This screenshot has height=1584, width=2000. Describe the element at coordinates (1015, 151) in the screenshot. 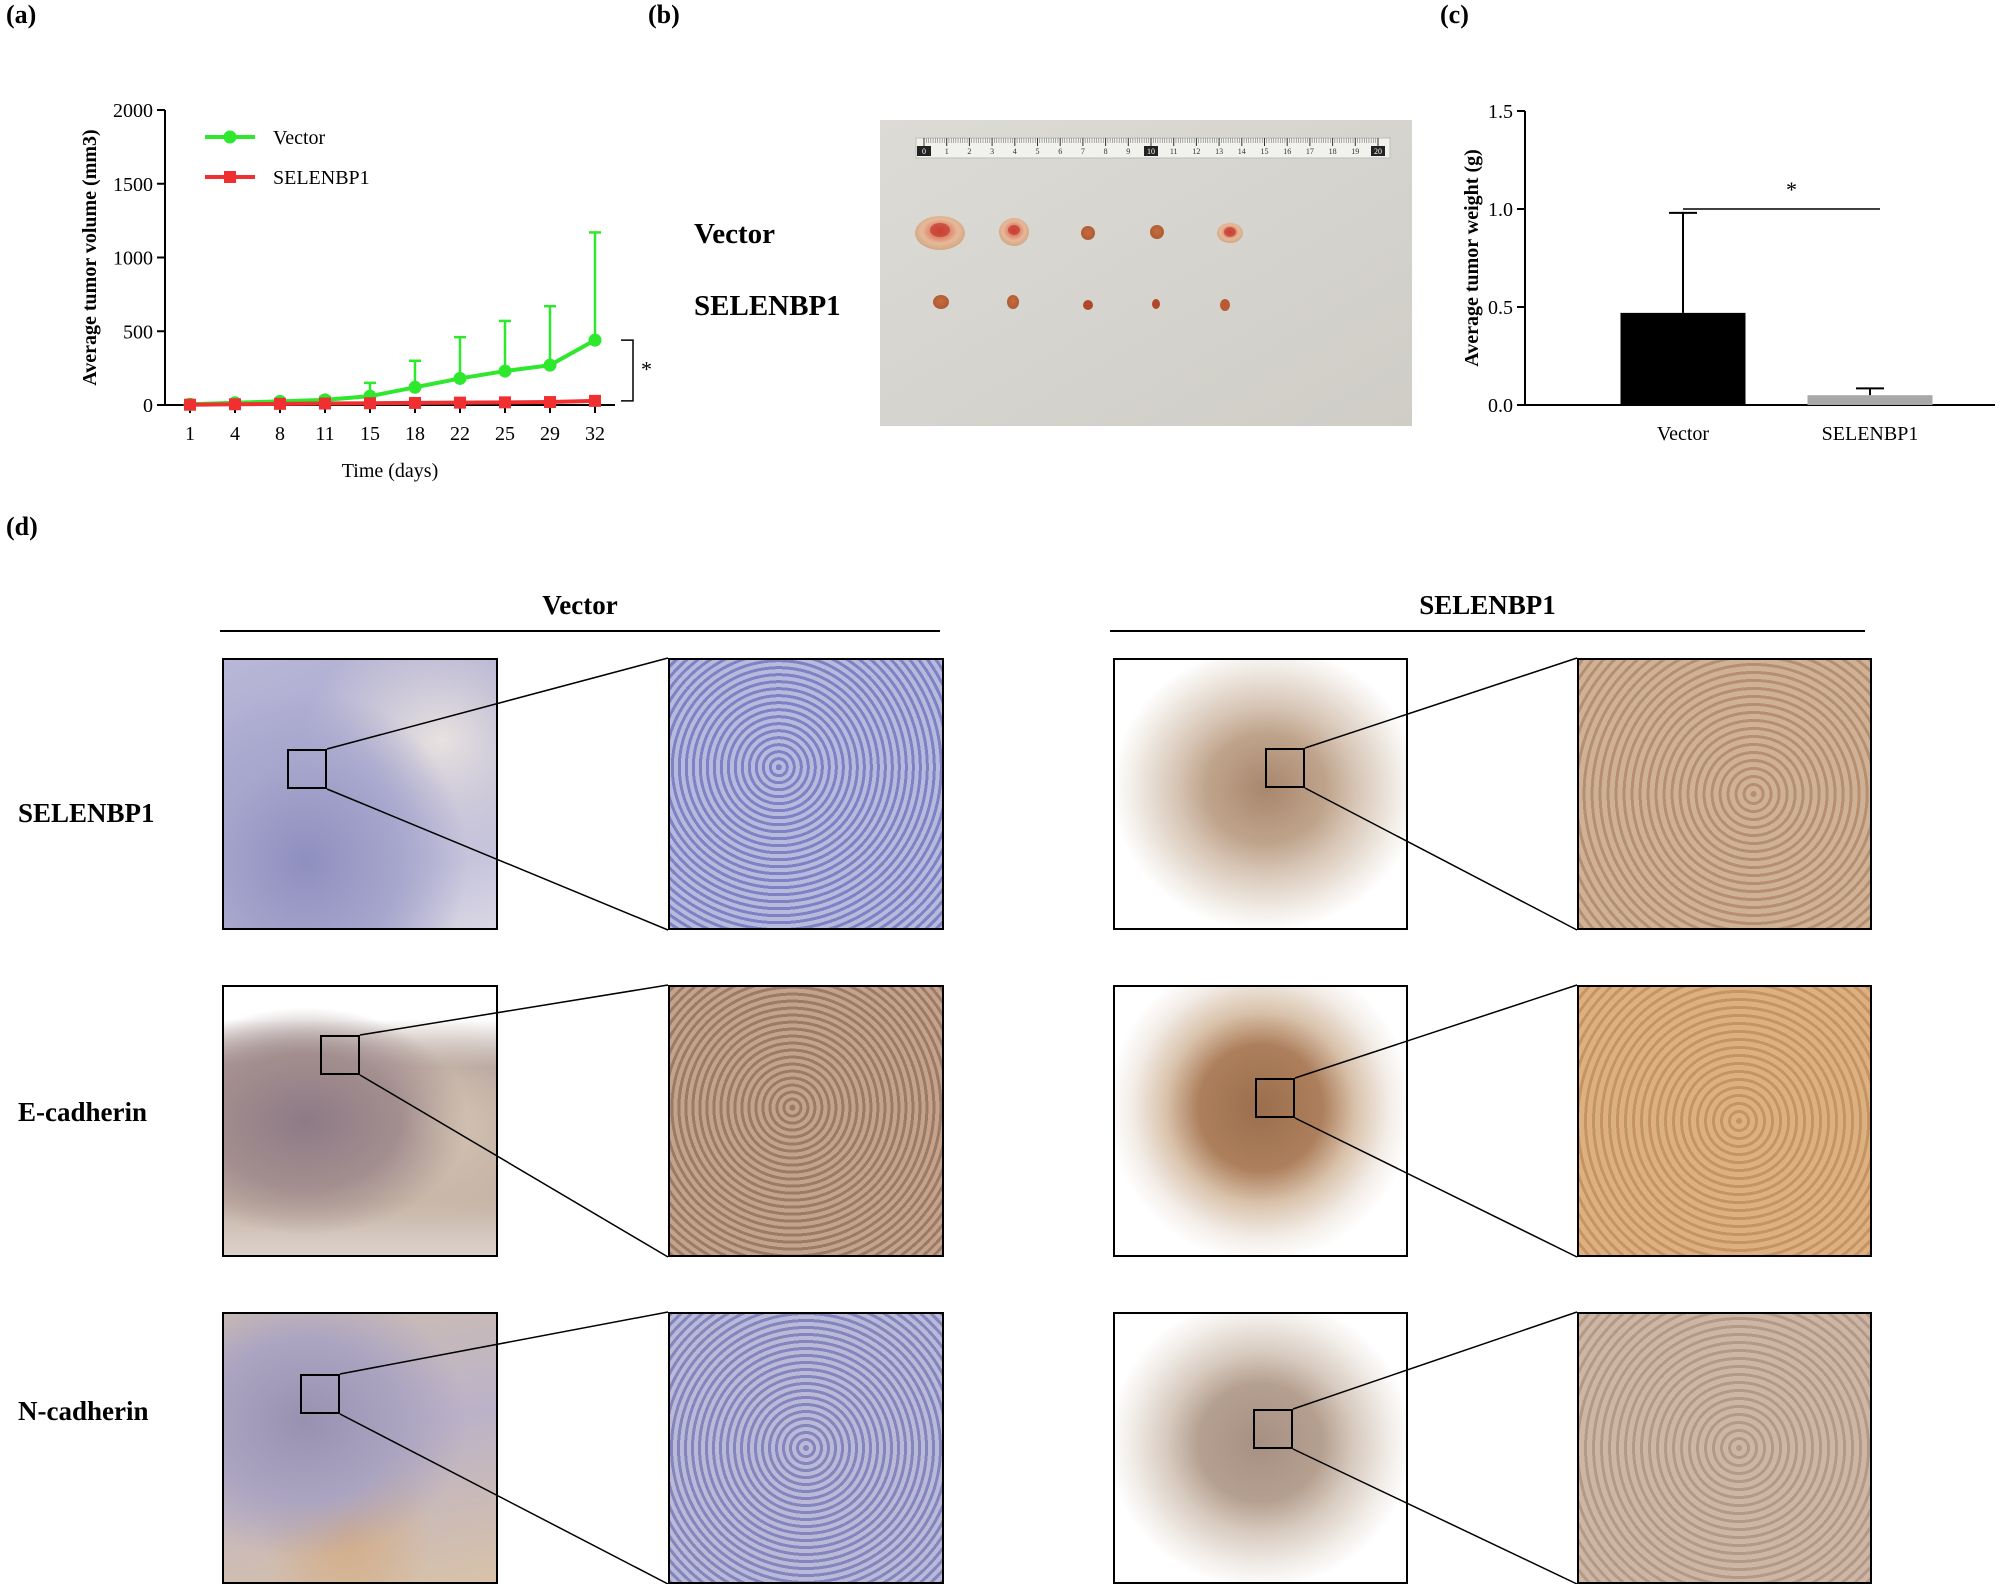

I see `ruler-mark-label: 4` at that location.